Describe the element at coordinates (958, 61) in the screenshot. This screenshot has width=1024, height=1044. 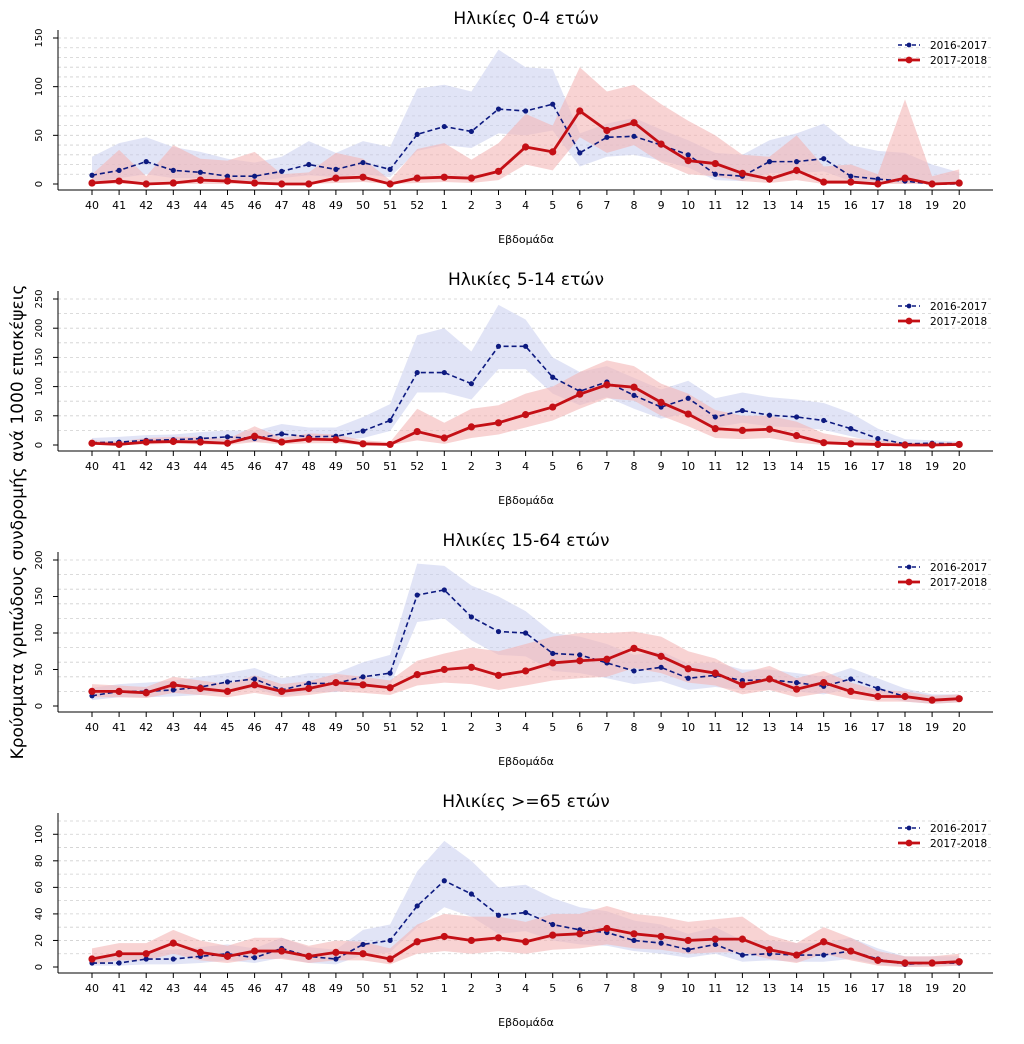
I see `legend-label: 2017-2018` at that location.